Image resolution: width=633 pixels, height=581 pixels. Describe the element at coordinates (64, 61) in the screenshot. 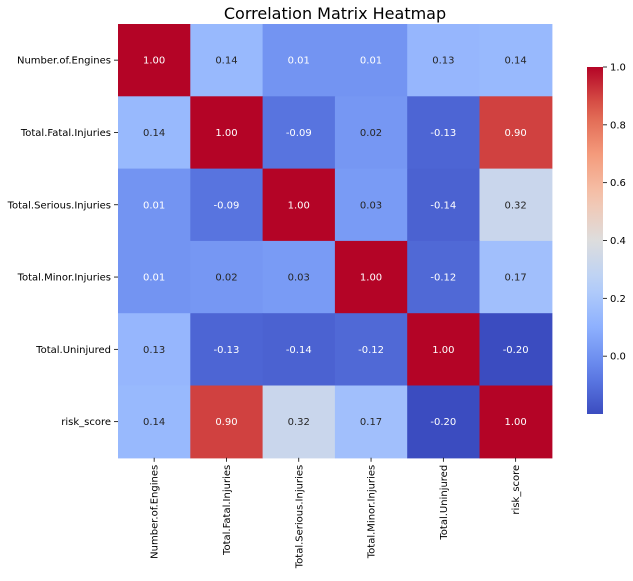

I see `y-tick-label-number-of-engines: Number.of.Engines` at that location.